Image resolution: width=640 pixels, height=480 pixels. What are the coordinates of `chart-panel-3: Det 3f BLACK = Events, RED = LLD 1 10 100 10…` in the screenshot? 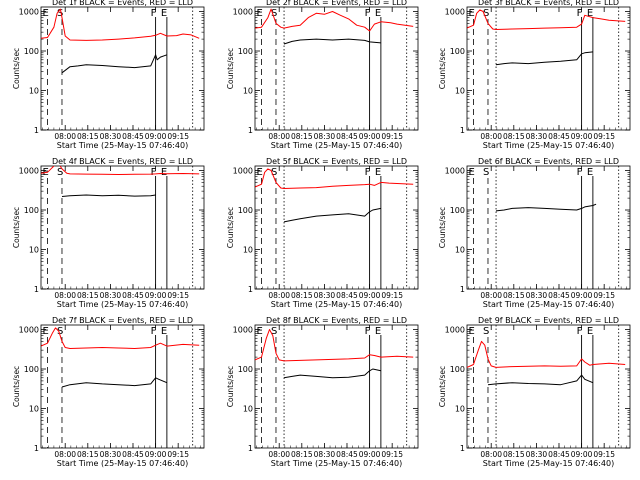 It's located at (534, 75).